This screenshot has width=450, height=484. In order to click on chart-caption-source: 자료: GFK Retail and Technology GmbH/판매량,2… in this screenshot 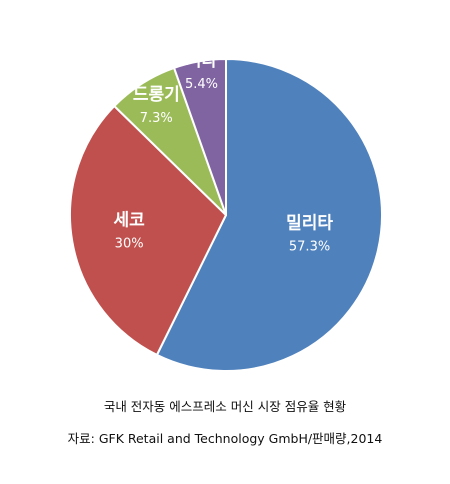, I will do `click(225, 438)`.